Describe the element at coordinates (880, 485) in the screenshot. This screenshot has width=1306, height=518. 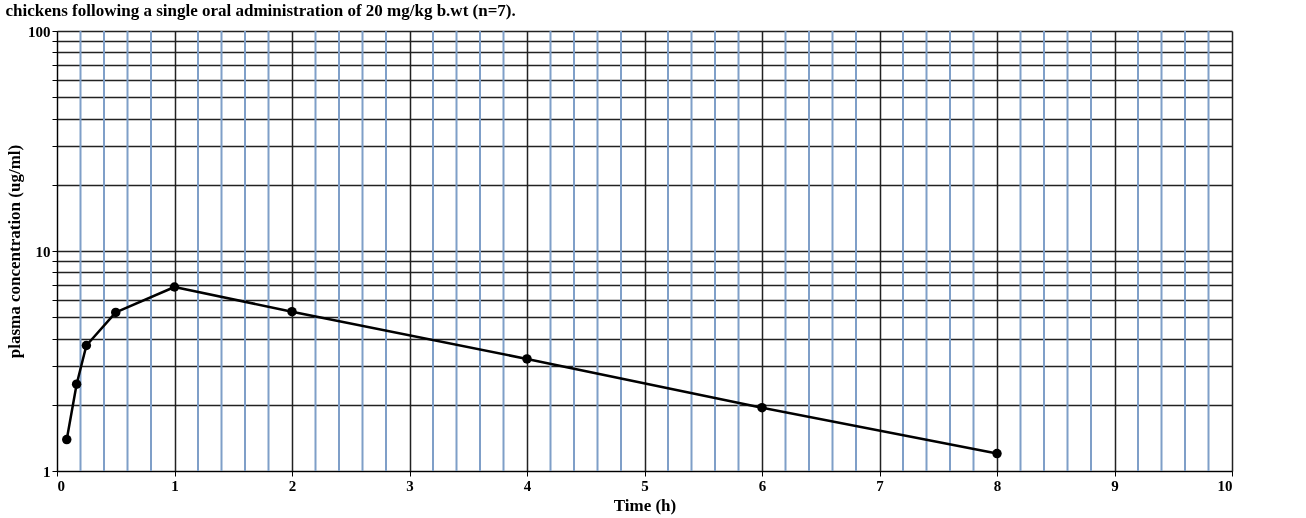
I see `x-tick-label: 7` at that location.